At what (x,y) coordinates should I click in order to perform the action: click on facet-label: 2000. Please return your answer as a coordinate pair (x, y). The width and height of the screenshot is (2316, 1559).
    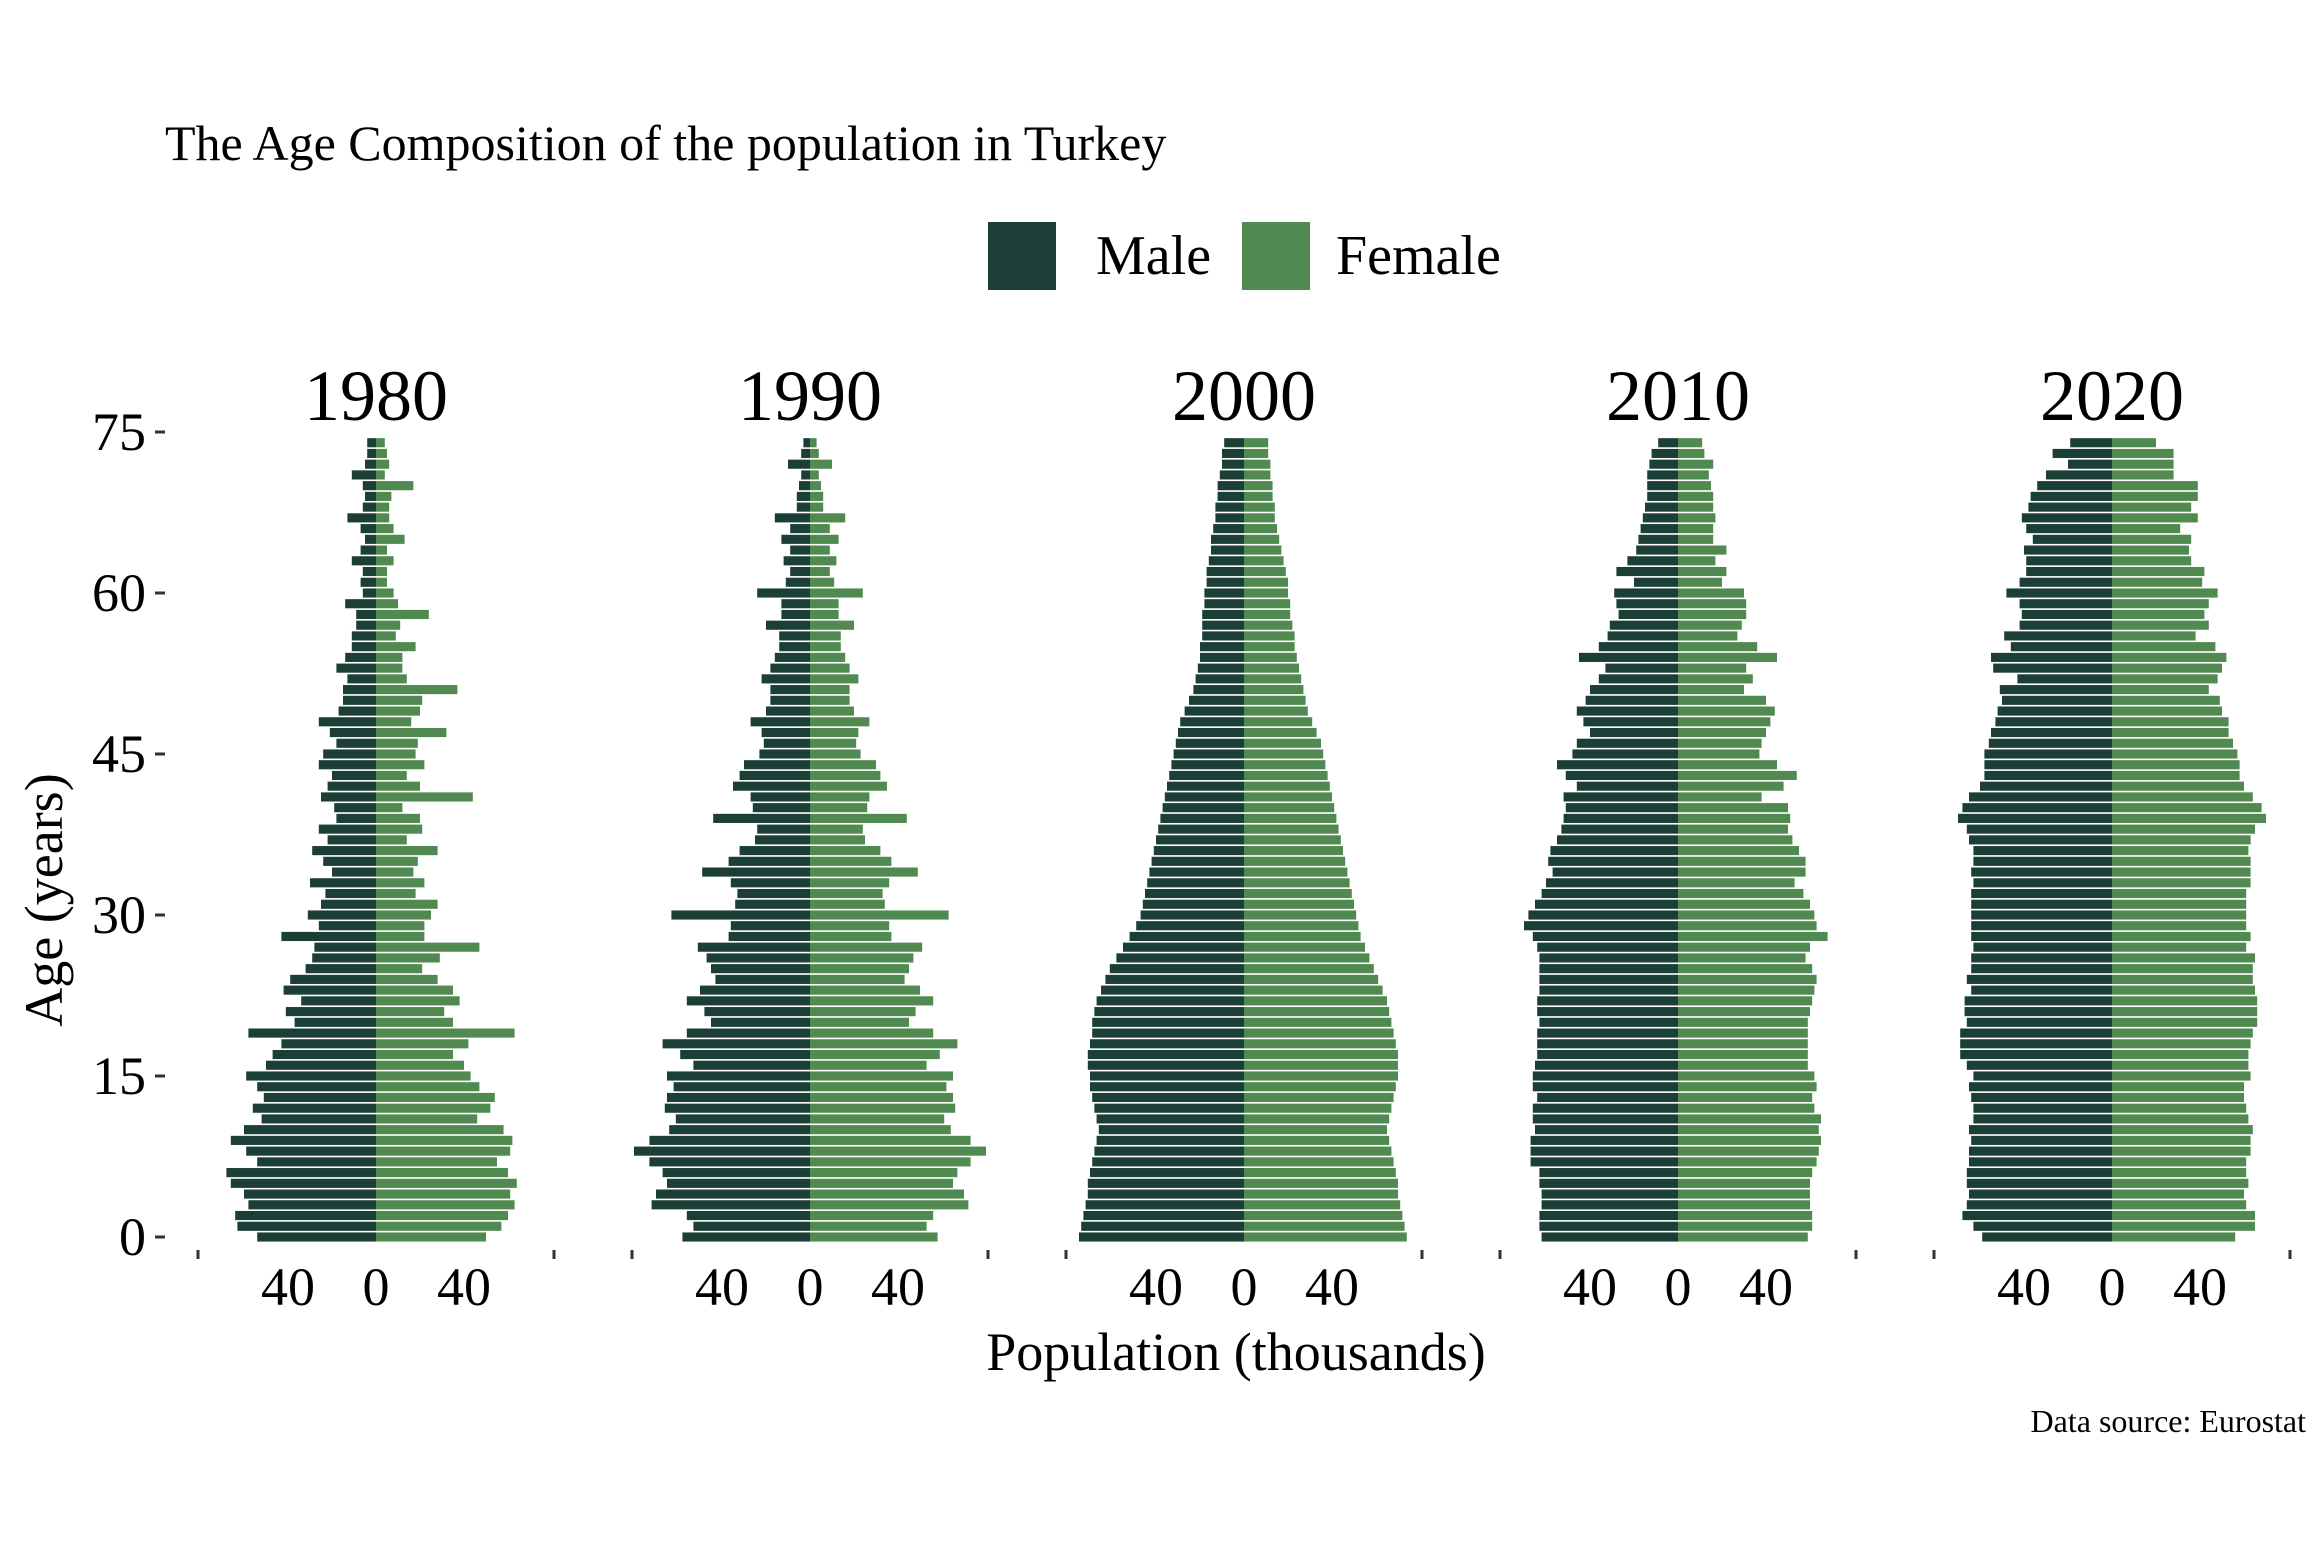
    Looking at the image, I should click on (1244, 396).